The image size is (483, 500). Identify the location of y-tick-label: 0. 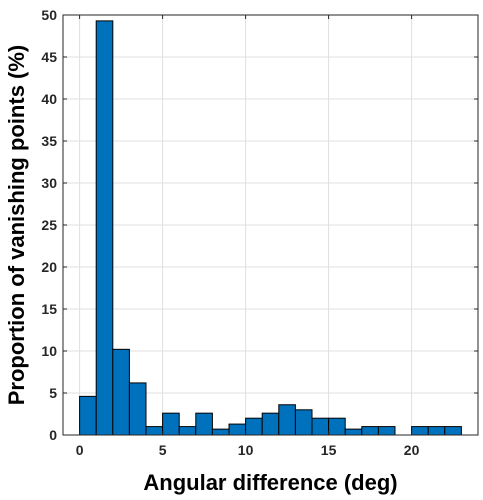
(53, 435).